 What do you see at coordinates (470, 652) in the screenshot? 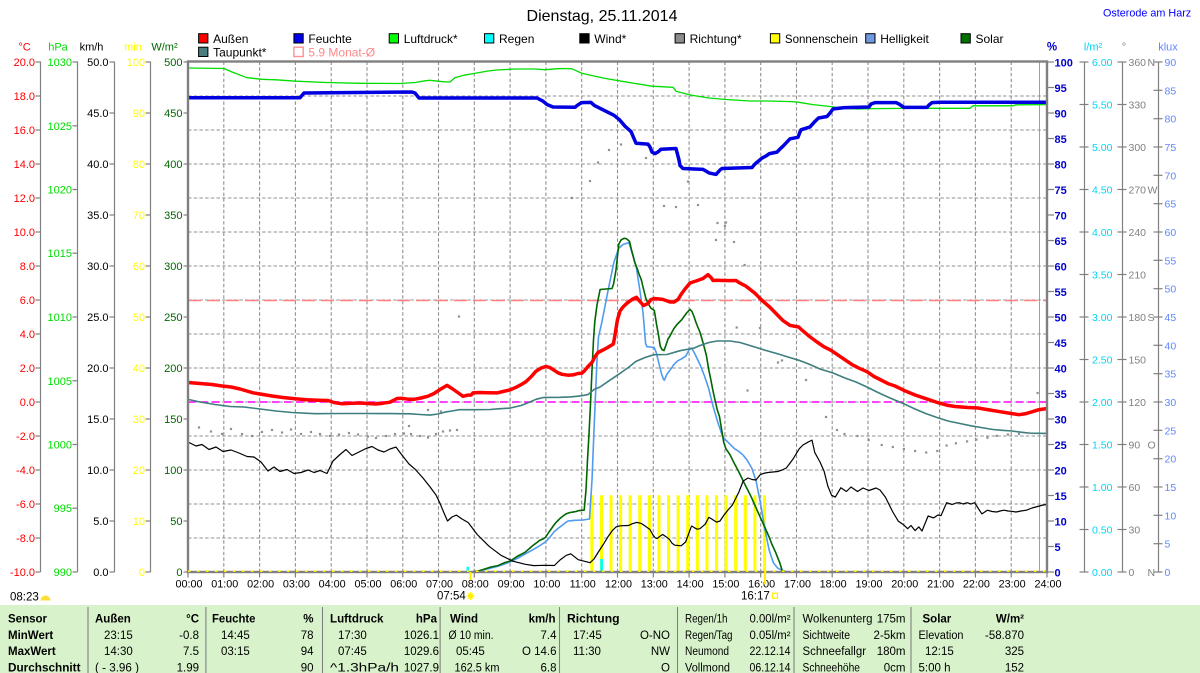
I see `svg-text: 05:45` at bounding box center [470, 652].